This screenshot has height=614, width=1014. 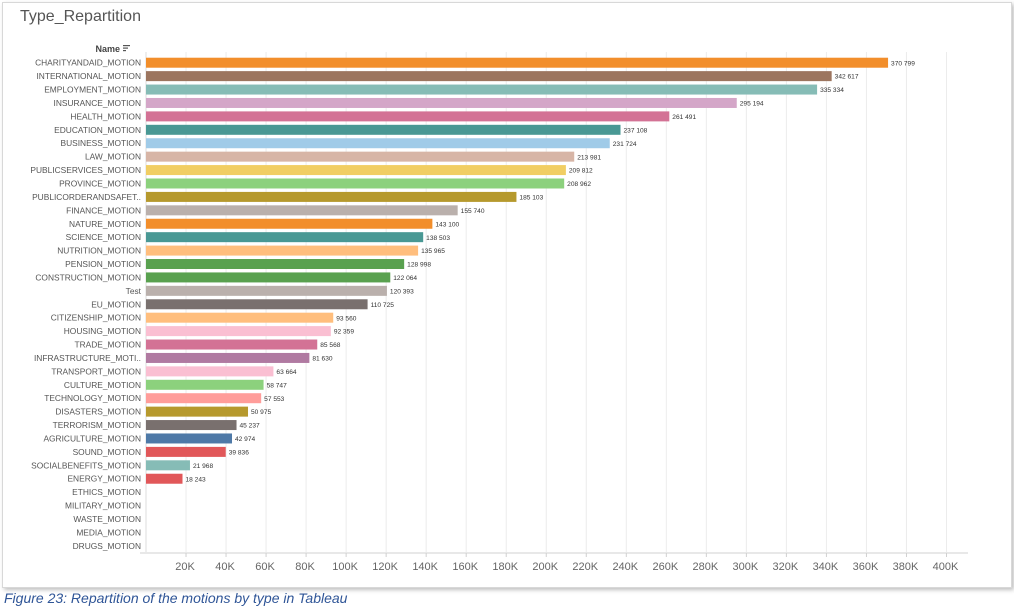 What do you see at coordinates (425, 567) in the screenshot?
I see `x-tick-label: 140K` at bounding box center [425, 567].